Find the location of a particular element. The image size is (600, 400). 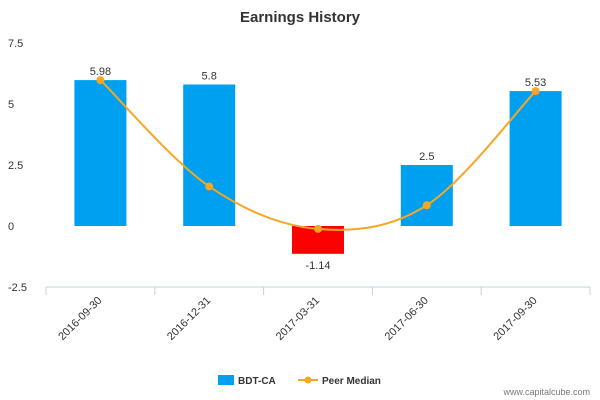

legend-label-bdt-ca: BDT-CA is located at coordinates (257, 381).